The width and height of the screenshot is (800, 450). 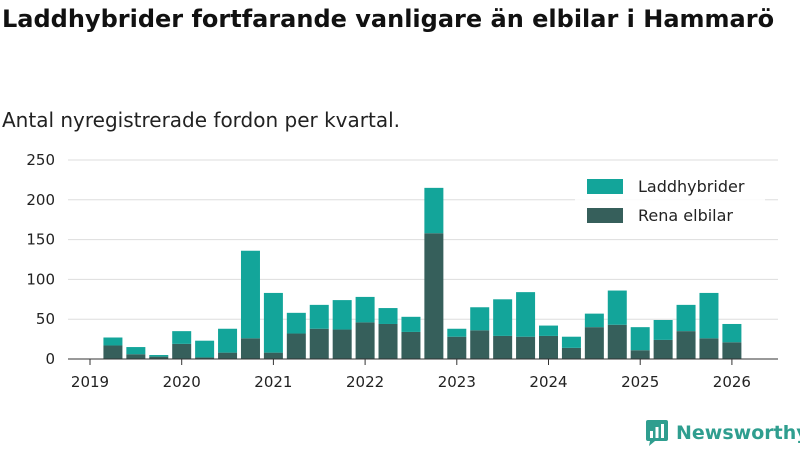 What do you see at coordinates (40, 200) in the screenshot?
I see `y-tick-label: 200` at bounding box center [40, 200].